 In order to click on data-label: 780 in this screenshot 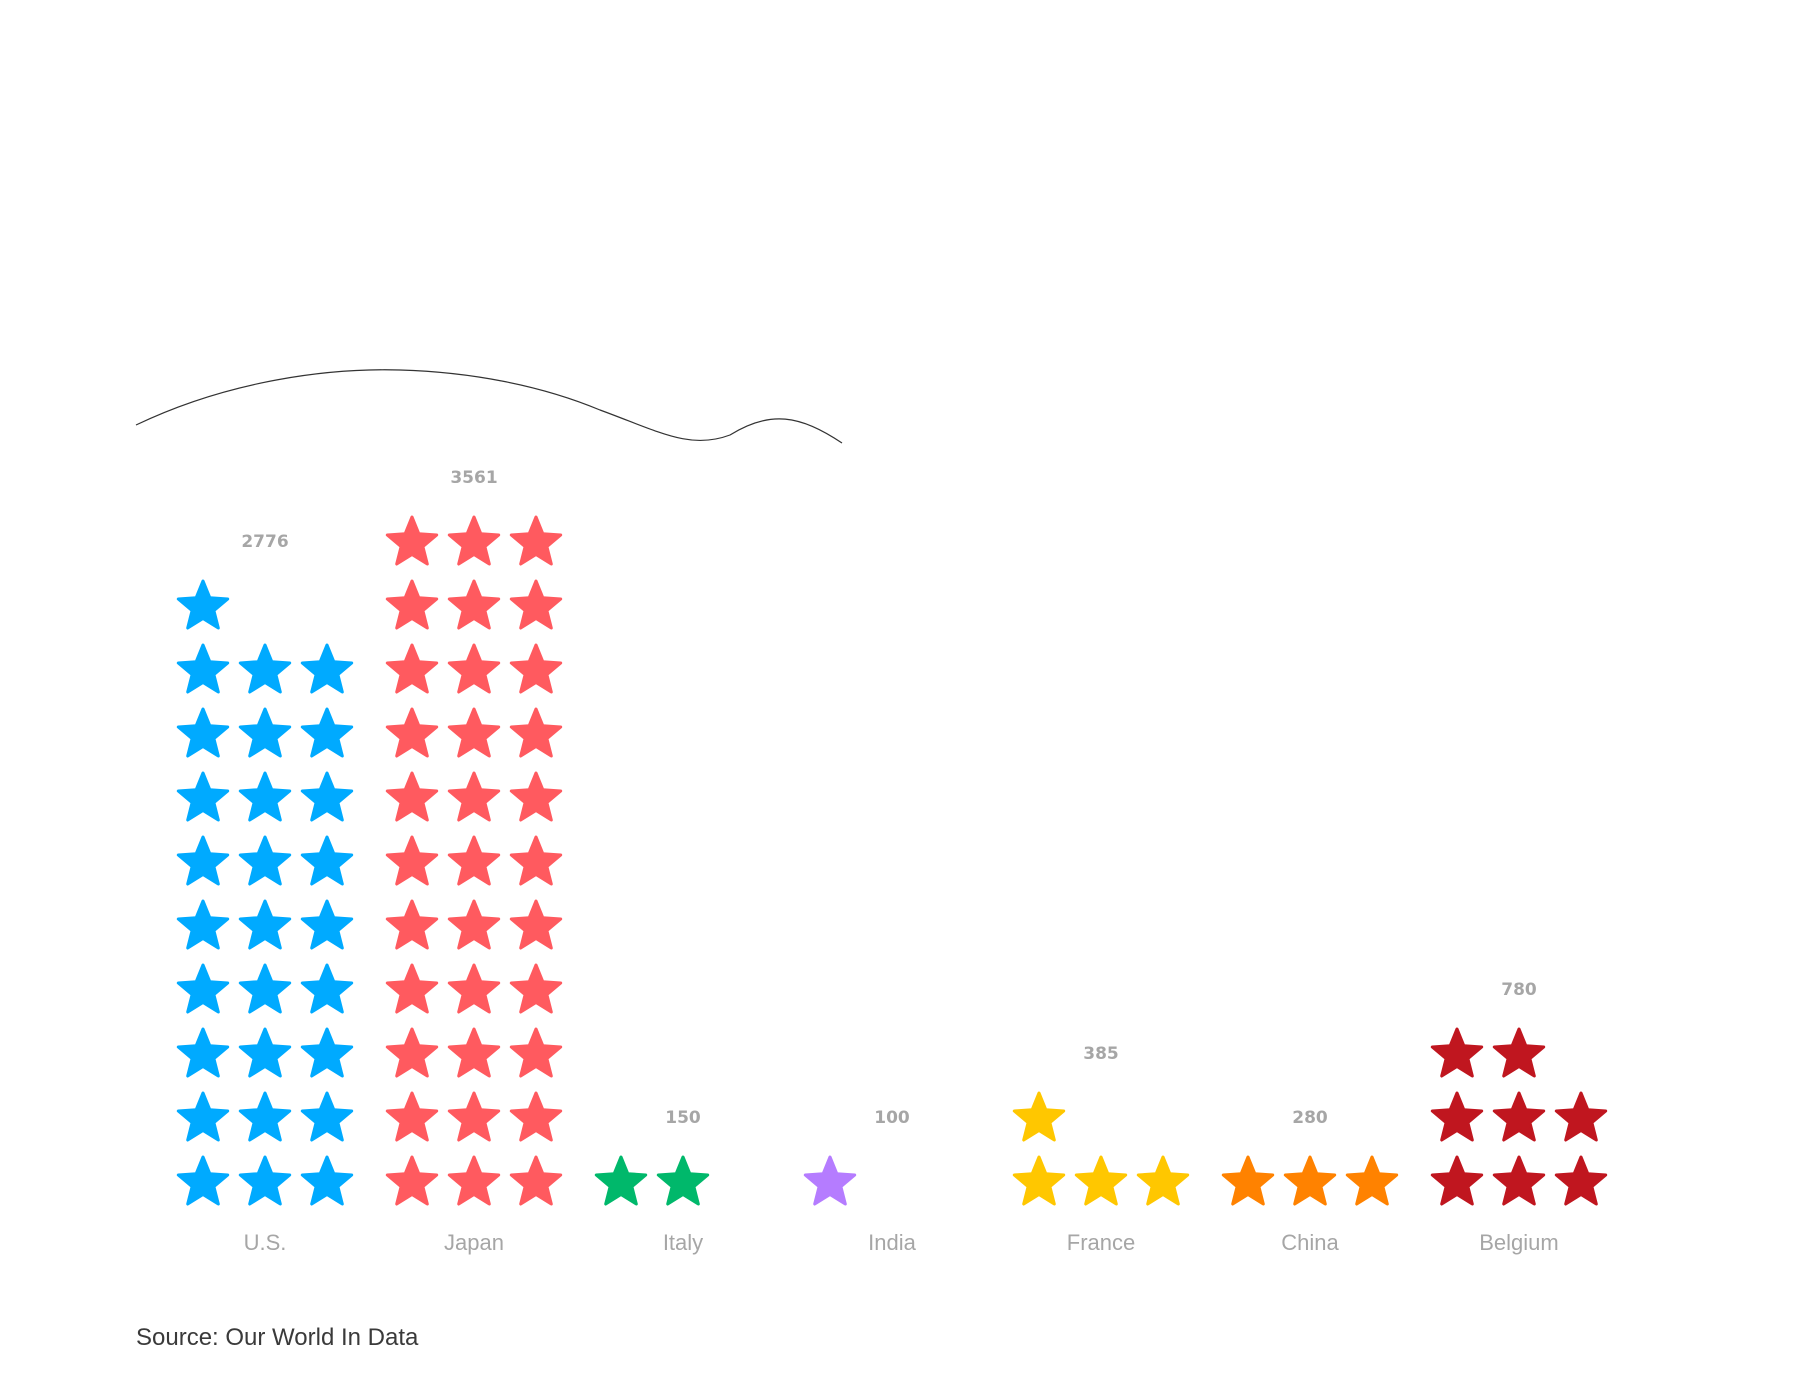, I will do `click(1519, 990)`.